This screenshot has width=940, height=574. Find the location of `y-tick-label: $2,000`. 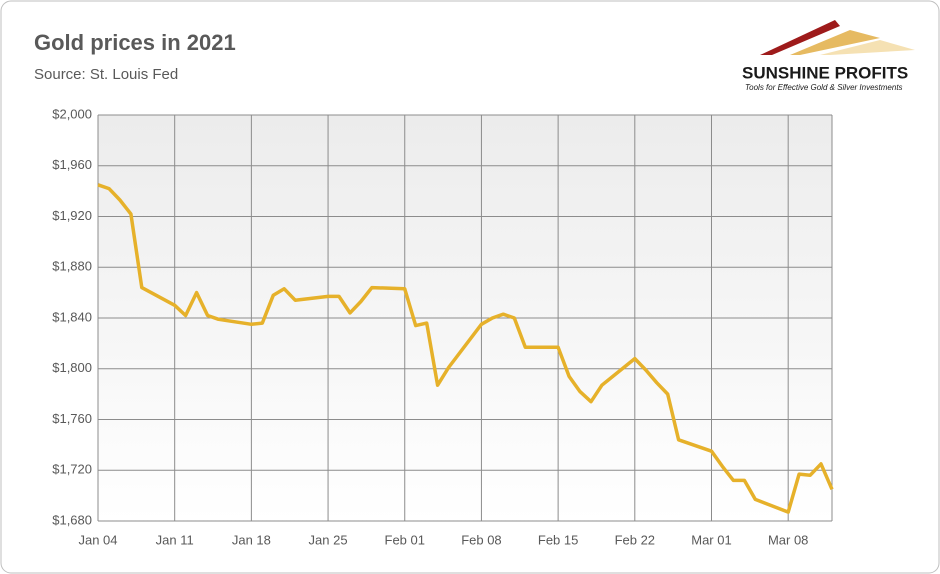

y-tick-label: $2,000 is located at coordinates (72, 113).